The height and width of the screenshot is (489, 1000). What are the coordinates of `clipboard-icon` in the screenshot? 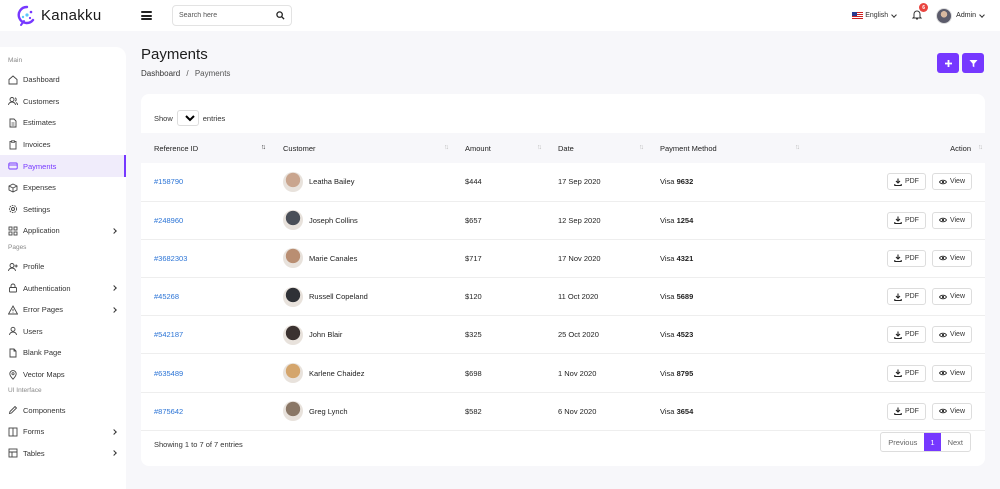 It's located at (13, 144).